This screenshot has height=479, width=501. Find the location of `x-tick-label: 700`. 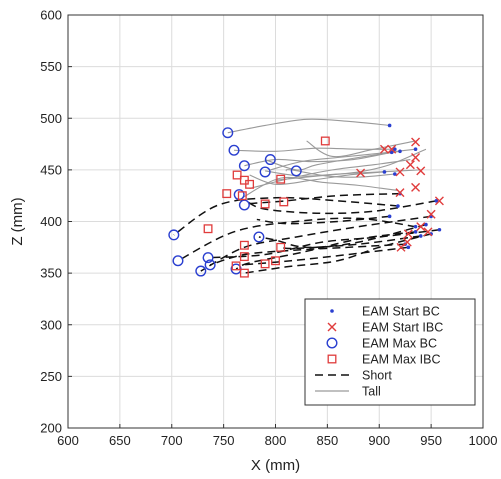

x-tick-label: 700 is located at coordinates (172, 440).